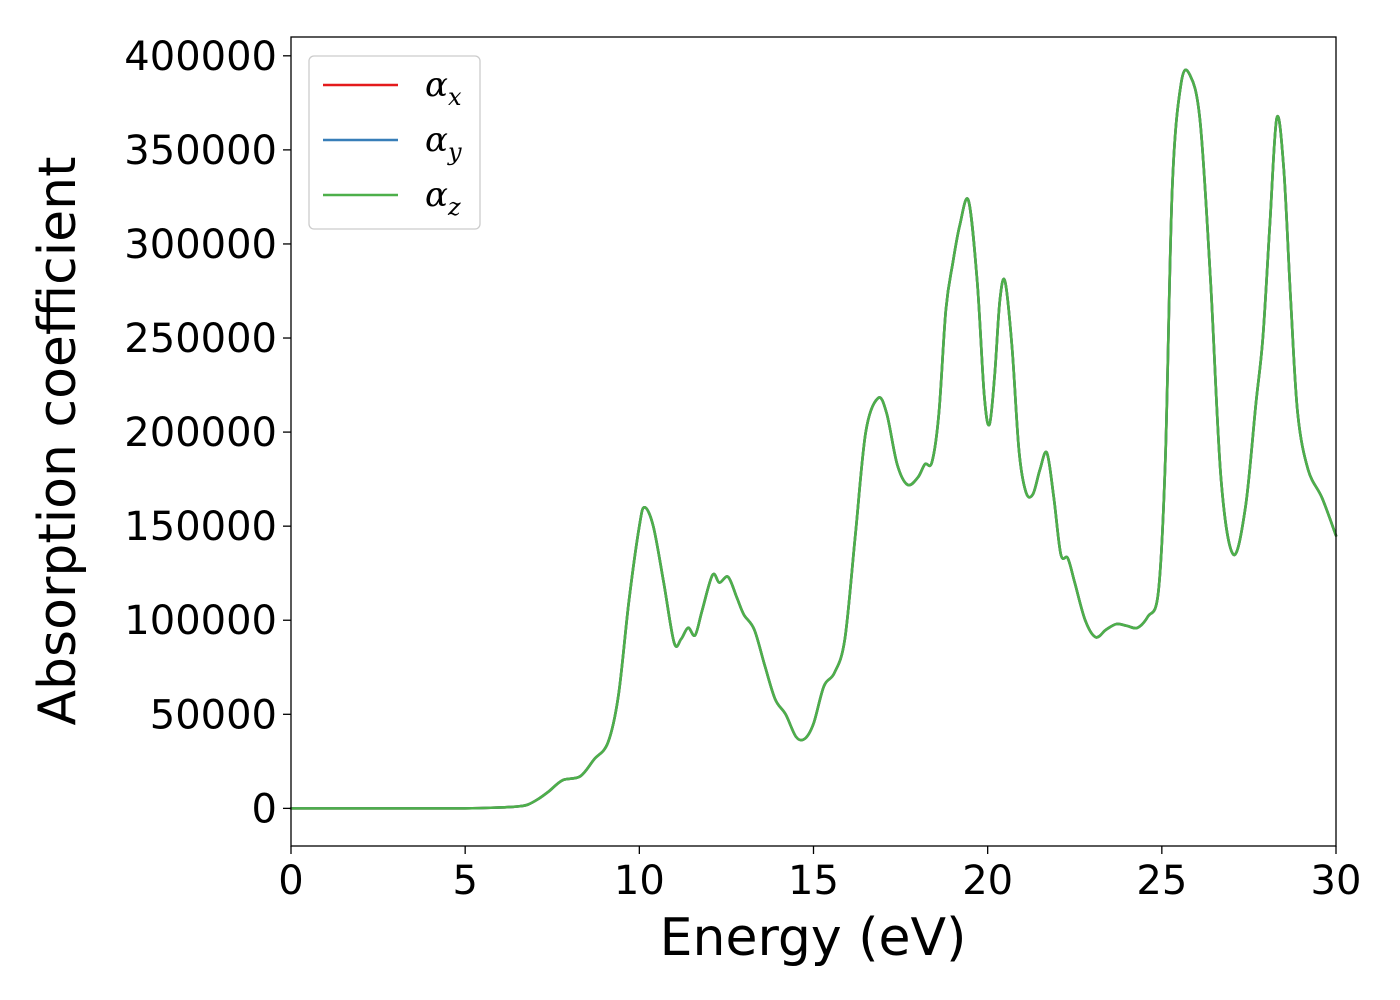  I want to click on x-tick-label: 30, so click(1336, 881).